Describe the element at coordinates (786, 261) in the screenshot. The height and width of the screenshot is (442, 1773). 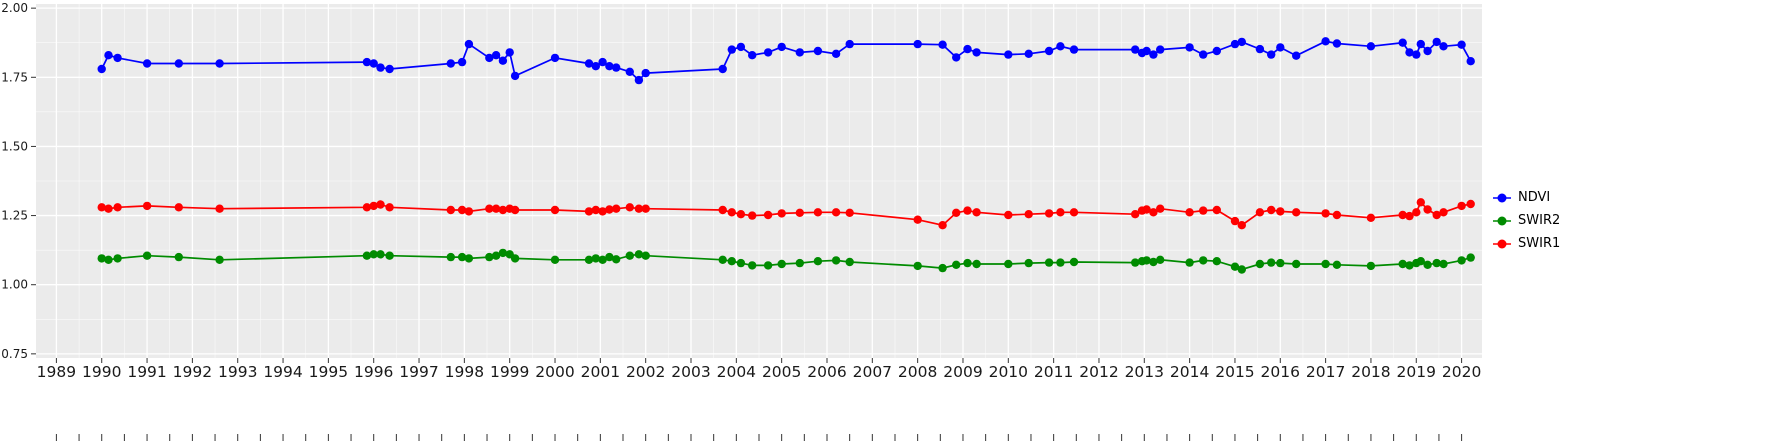
I see `series-swir2` at that location.